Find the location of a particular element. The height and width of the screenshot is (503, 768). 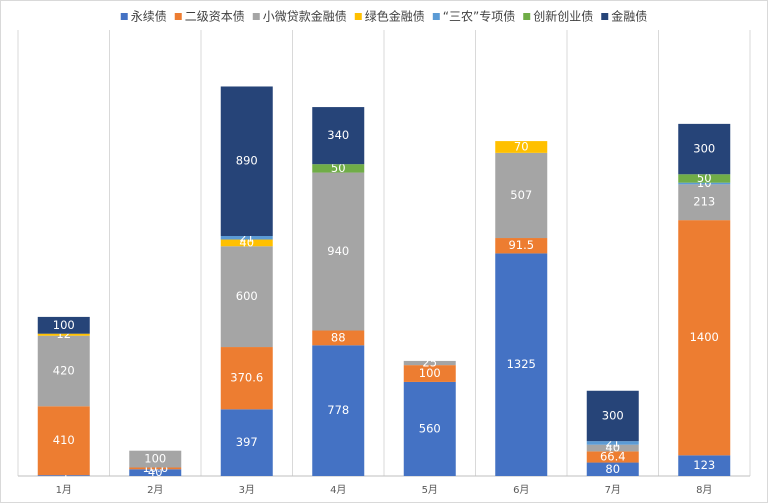

data-label: 410 is located at coordinates (64, 440).